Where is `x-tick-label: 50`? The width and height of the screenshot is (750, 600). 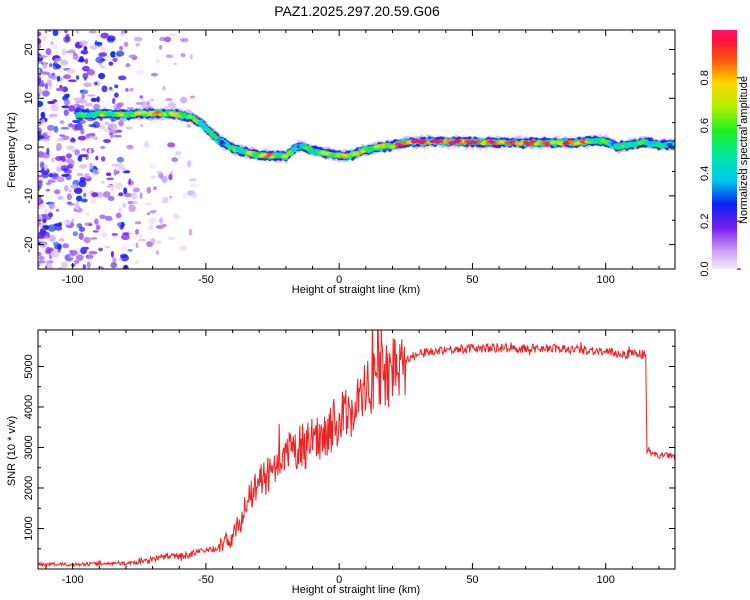 x-tick-label: 50 is located at coordinates (472, 580).